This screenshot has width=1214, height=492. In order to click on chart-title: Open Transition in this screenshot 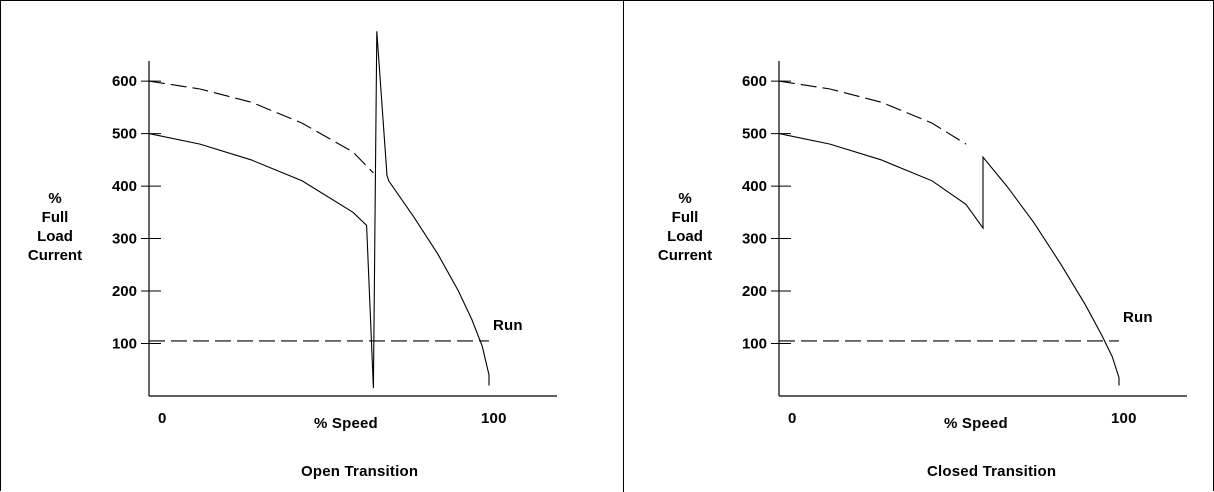, I will do `click(360, 471)`.